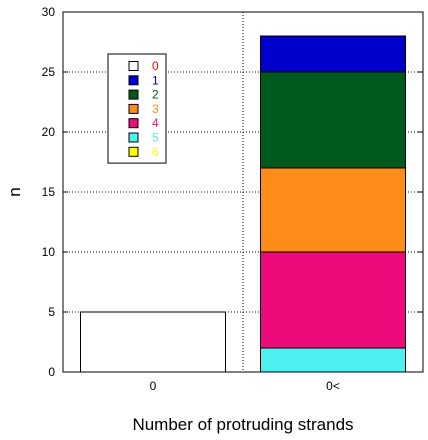 This screenshot has width=428, height=440. I want to click on bar-segment-0<-series-2, so click(333, 120).